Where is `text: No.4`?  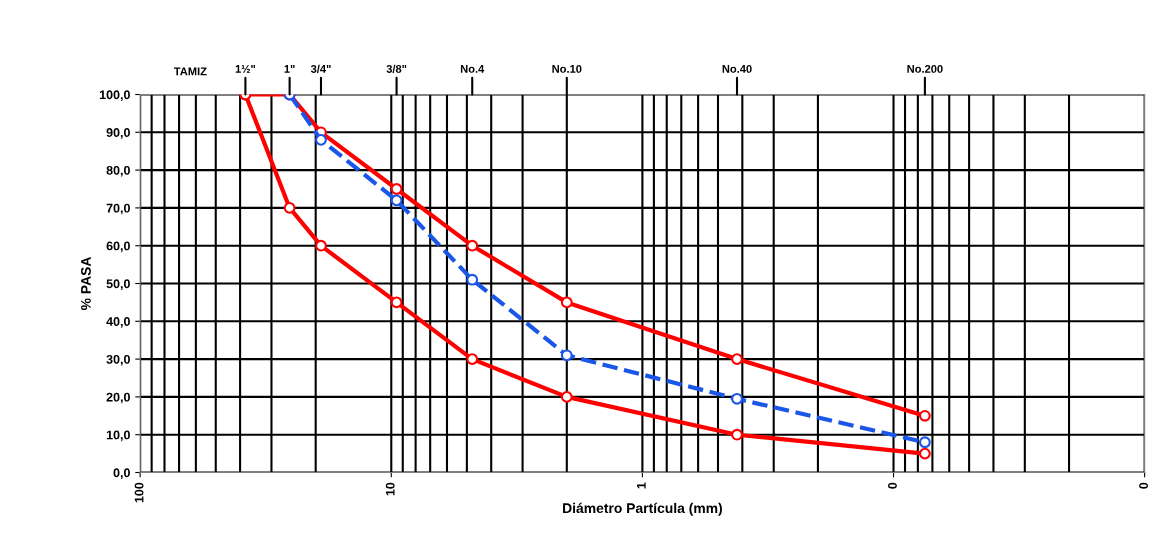
text: No.4 is located at coordinates (472, 69).